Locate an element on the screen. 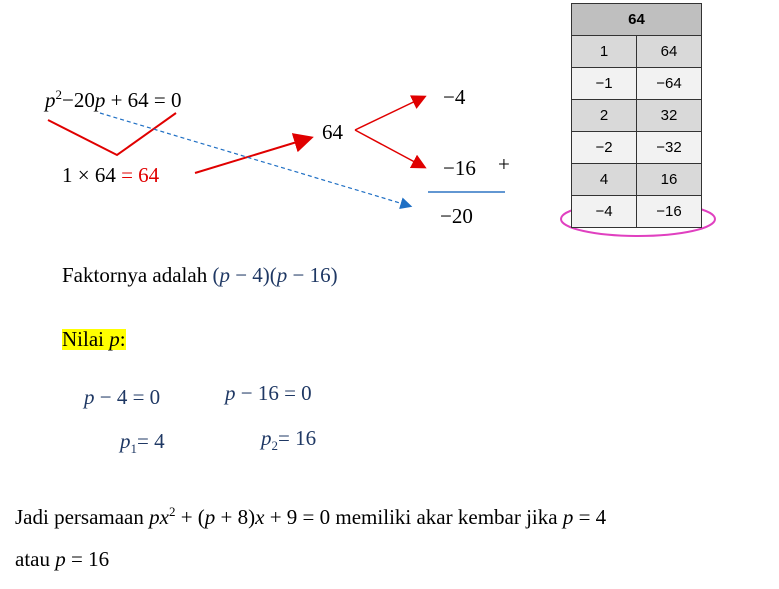 This screenshot has height=589, width=779. var: x is located at coordinates (260, 517).